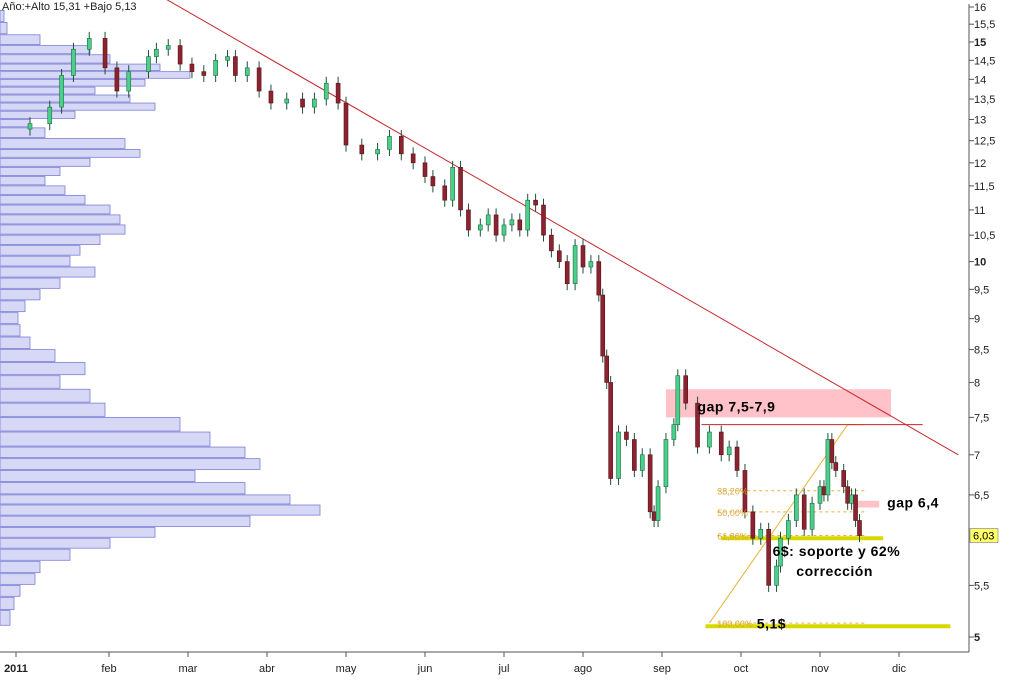 The image size is (1013, 683). I want to click on y-tick-label: 14, so click(980, 80).